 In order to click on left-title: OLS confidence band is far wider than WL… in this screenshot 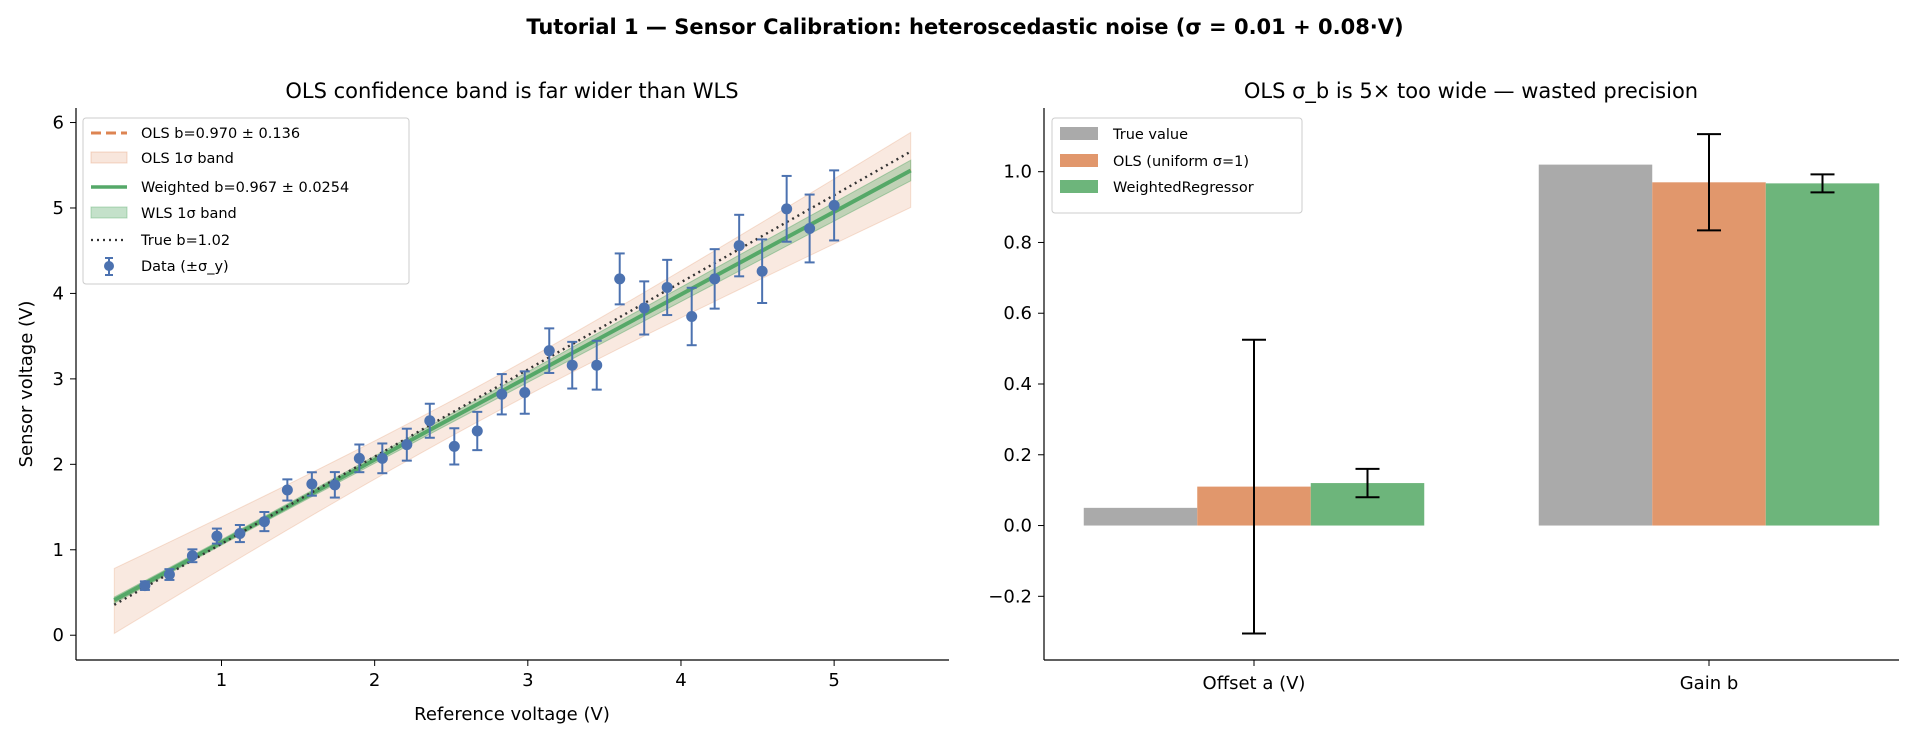, I will do `click(511, 91)`.